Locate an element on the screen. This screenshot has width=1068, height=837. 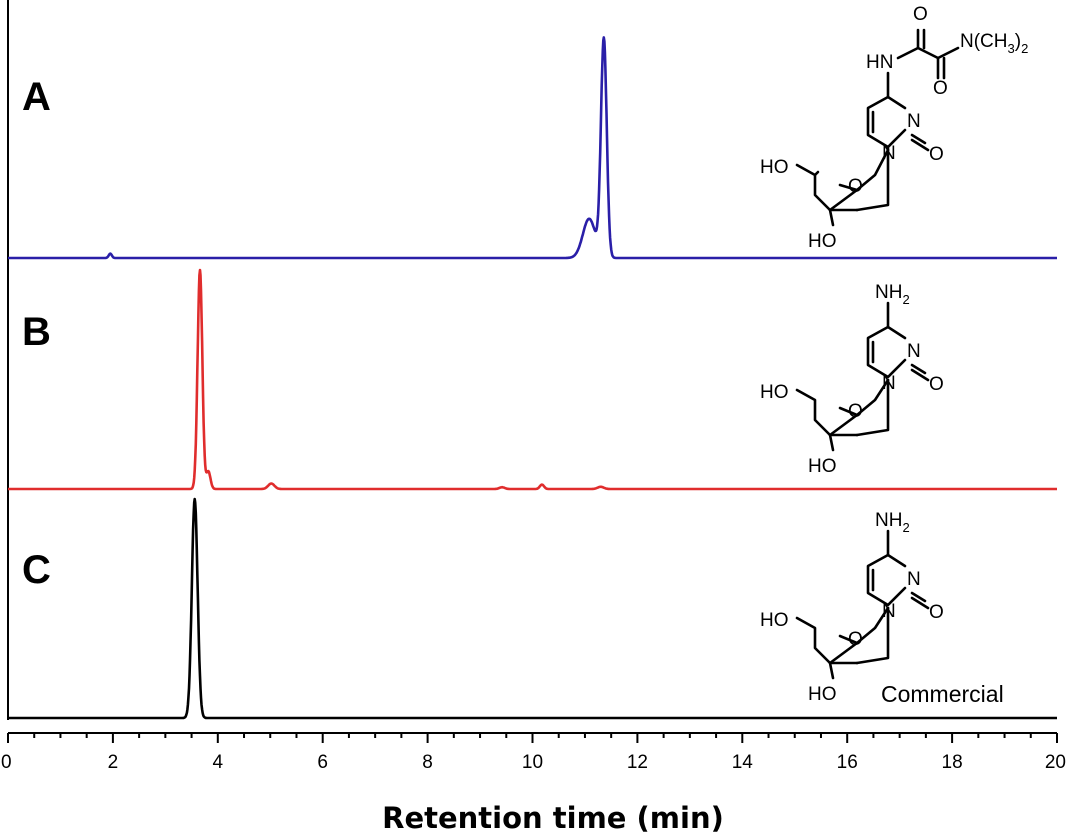
x-tick-label: 12 is located at coordinates (637, 762).